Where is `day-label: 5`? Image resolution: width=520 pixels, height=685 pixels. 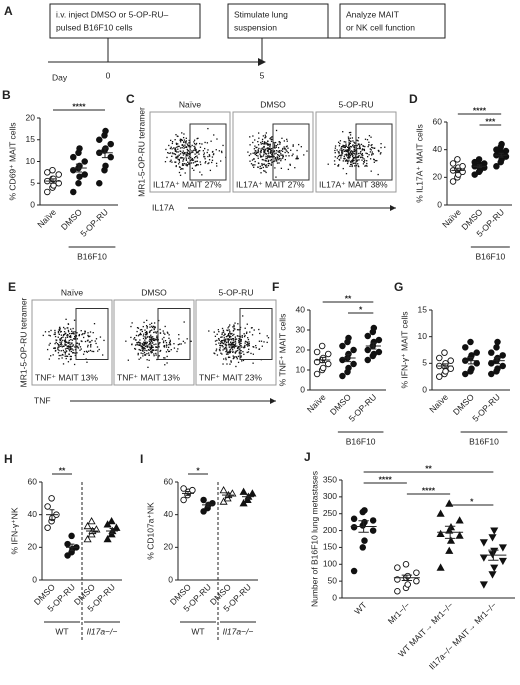
day-label: 5 is located at coordinates (262, 75).